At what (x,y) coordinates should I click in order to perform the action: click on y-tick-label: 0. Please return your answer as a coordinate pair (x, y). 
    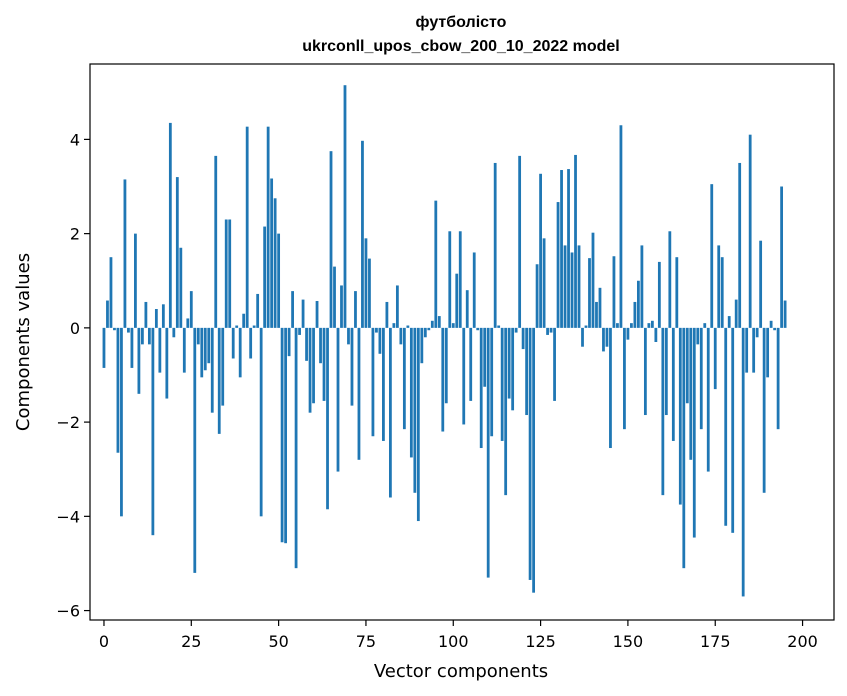
    Looking at the image, I should click on (75, 328).